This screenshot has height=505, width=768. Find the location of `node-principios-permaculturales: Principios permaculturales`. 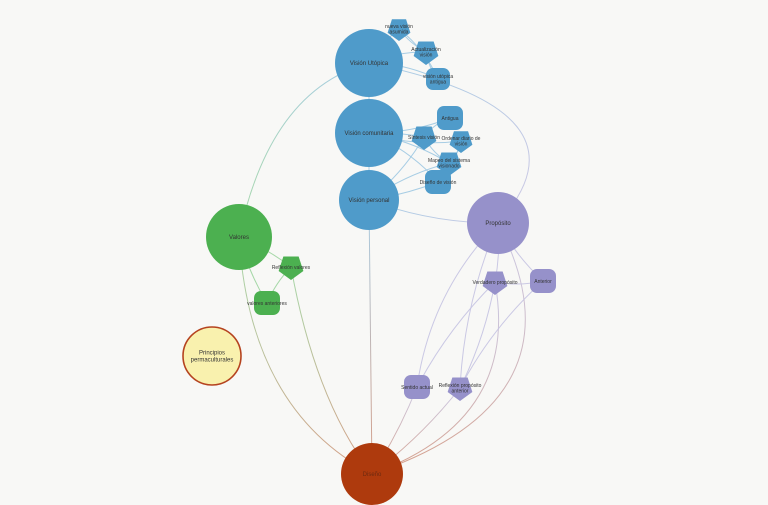

node-principios-permaculturales: Principios permaculturales is located at coordinates (212, 356).